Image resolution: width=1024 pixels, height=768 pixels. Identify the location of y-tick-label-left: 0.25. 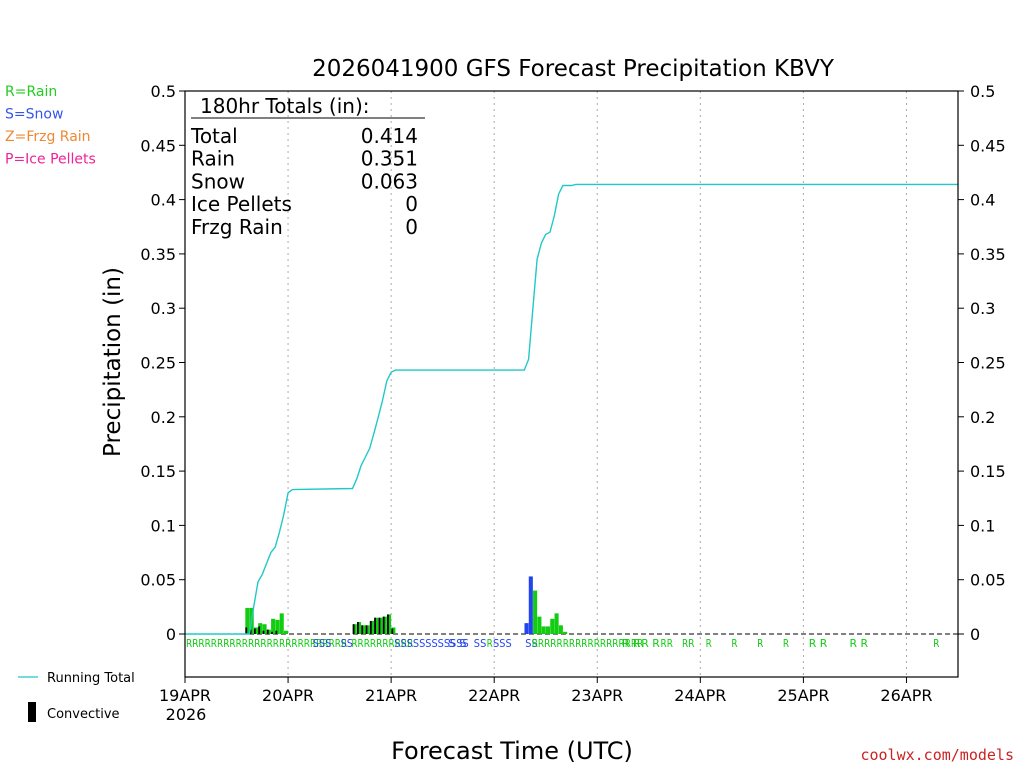
(158, 363).